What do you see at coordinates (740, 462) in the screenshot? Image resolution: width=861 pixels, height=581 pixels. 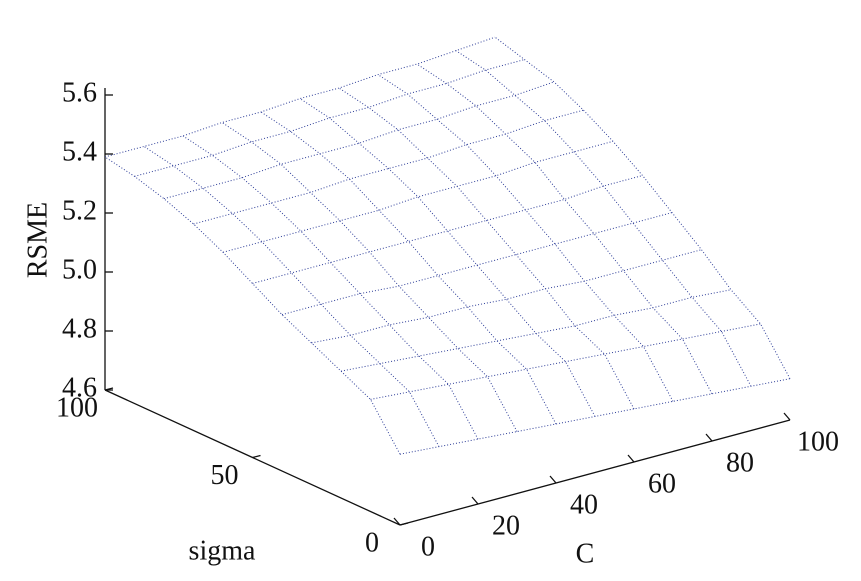 I see `x-tick-label: 80` at bounding box center [740, 462].